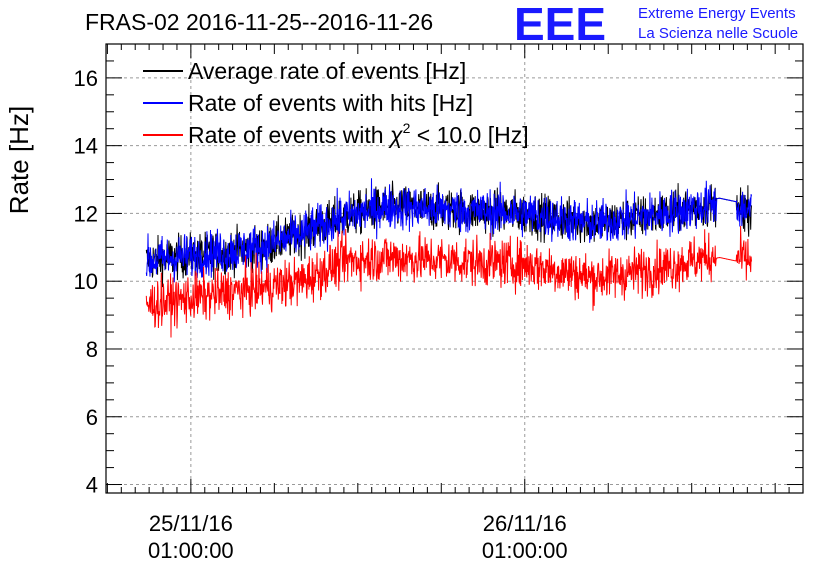  What do you see at coordinates (469, 135) in the screenshot?
I see `legend-chi2-suffix: < 10.0 [Hz]` at bounding box center [469, 135].